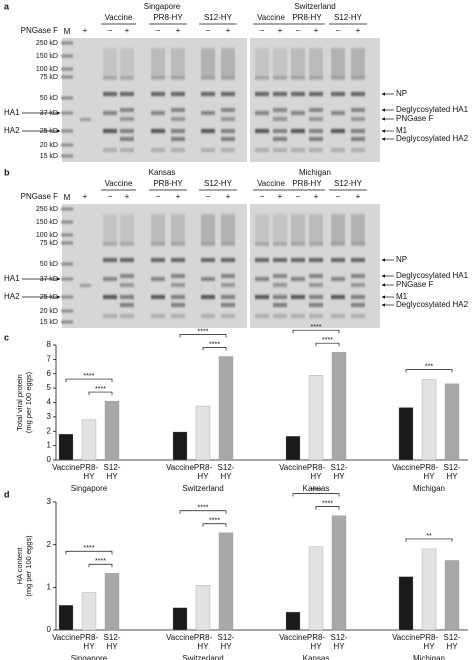 This screenshot has width=474, height=660. I want to click on marker-label: 50 kD, so click(49, 264).